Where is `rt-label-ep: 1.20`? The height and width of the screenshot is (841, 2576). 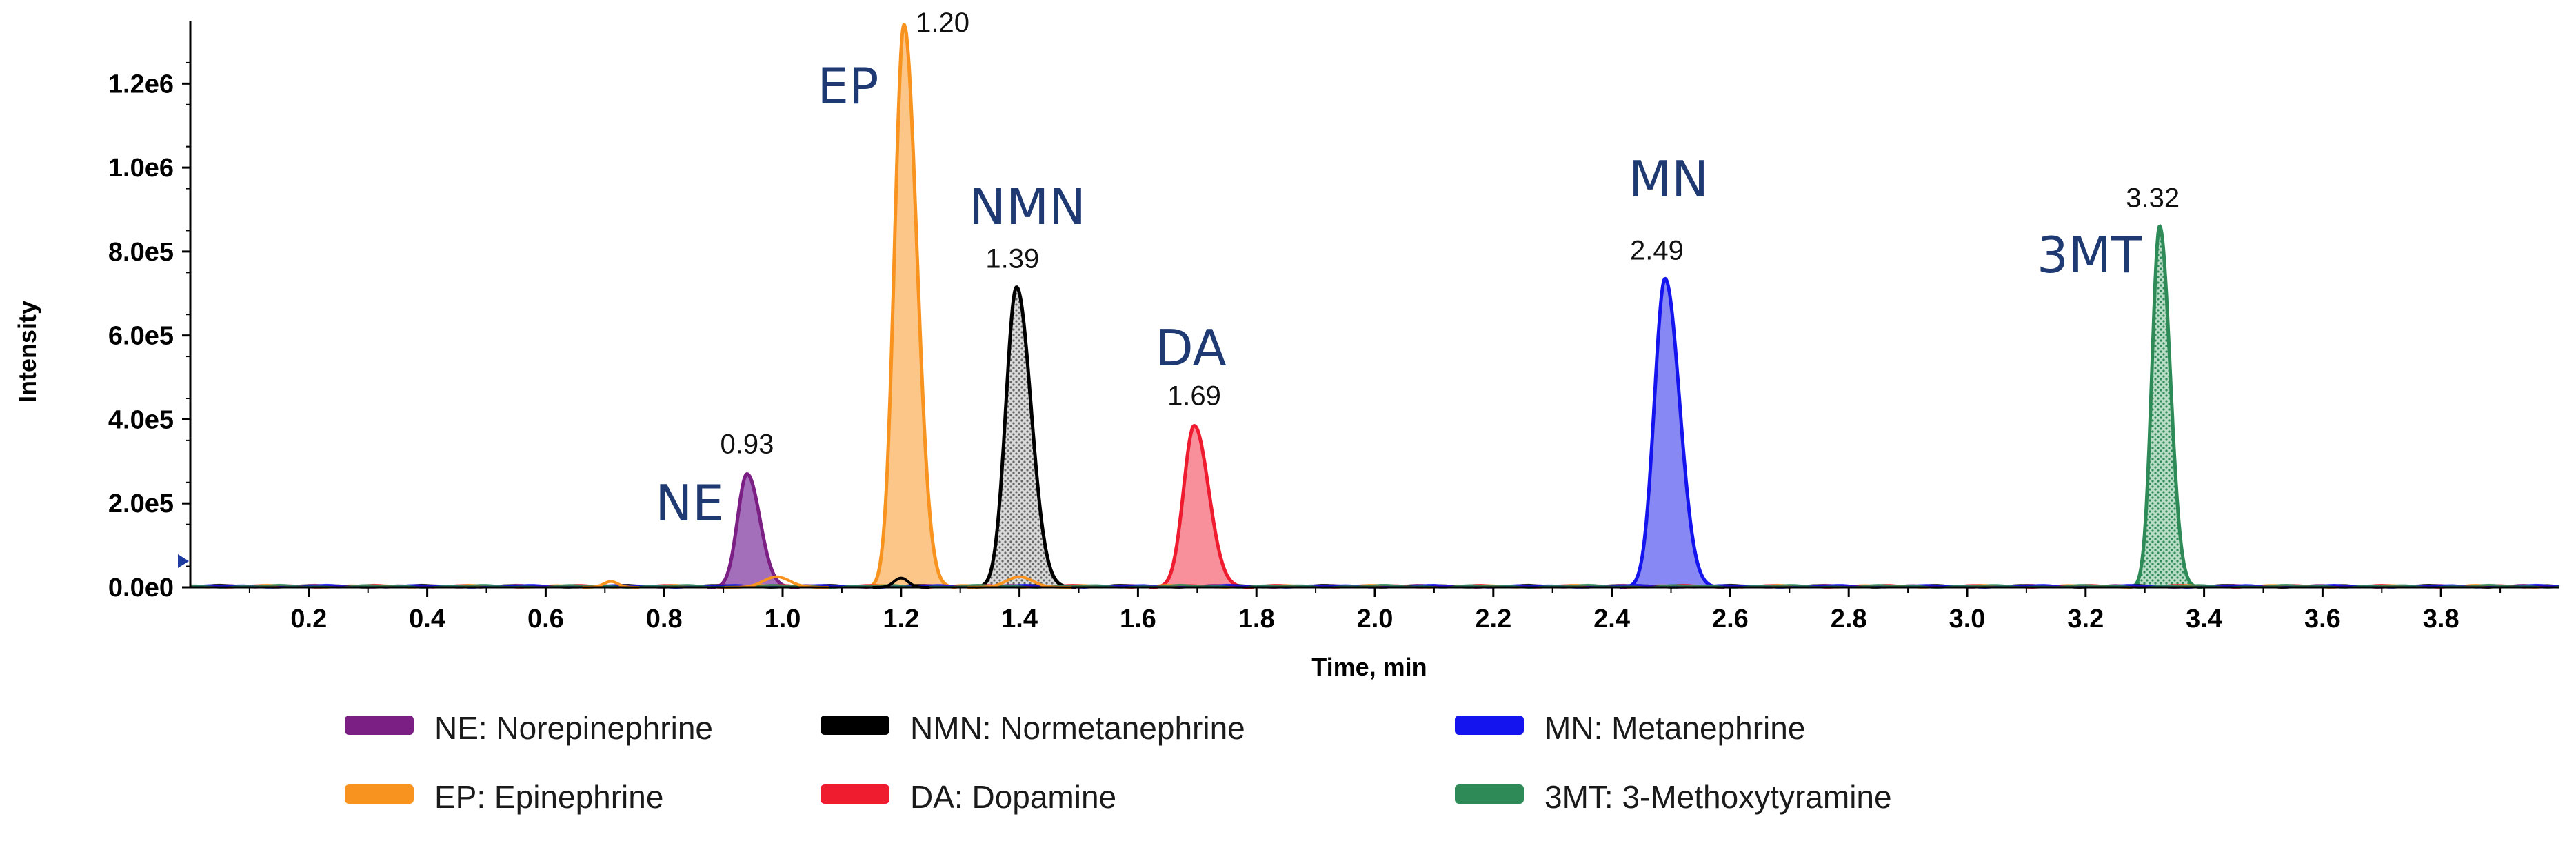
rt-label-ep: 1.20 is located at coordinates (942, 23).